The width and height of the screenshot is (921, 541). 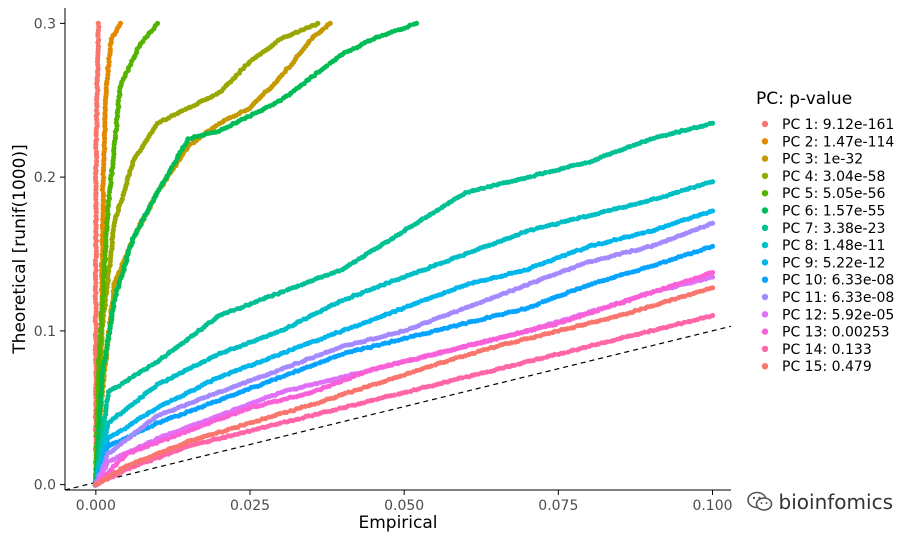 I want to click on legend-label: PC 15: 0.479, so click(x=827, y=367).